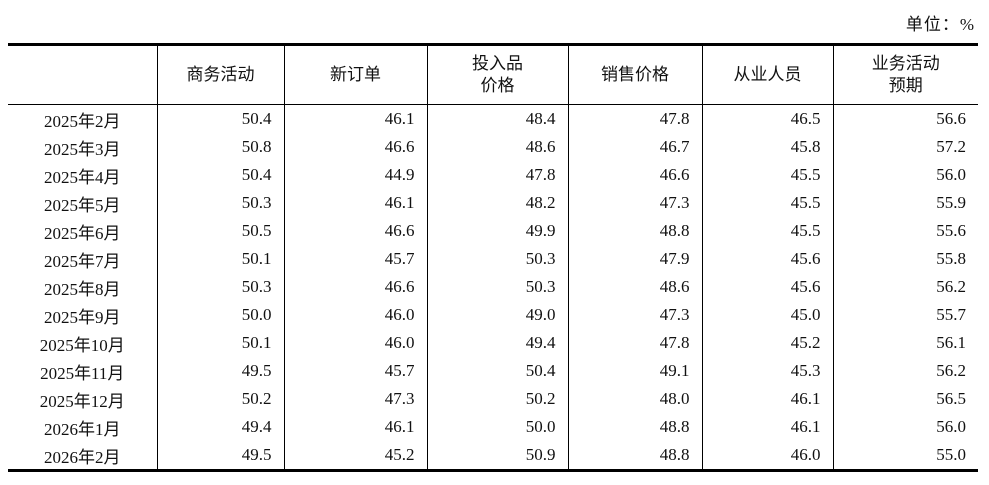 This screenshot has width=989, height=485. I want to click on table-cell-value: 56.5, so click(905, 399).